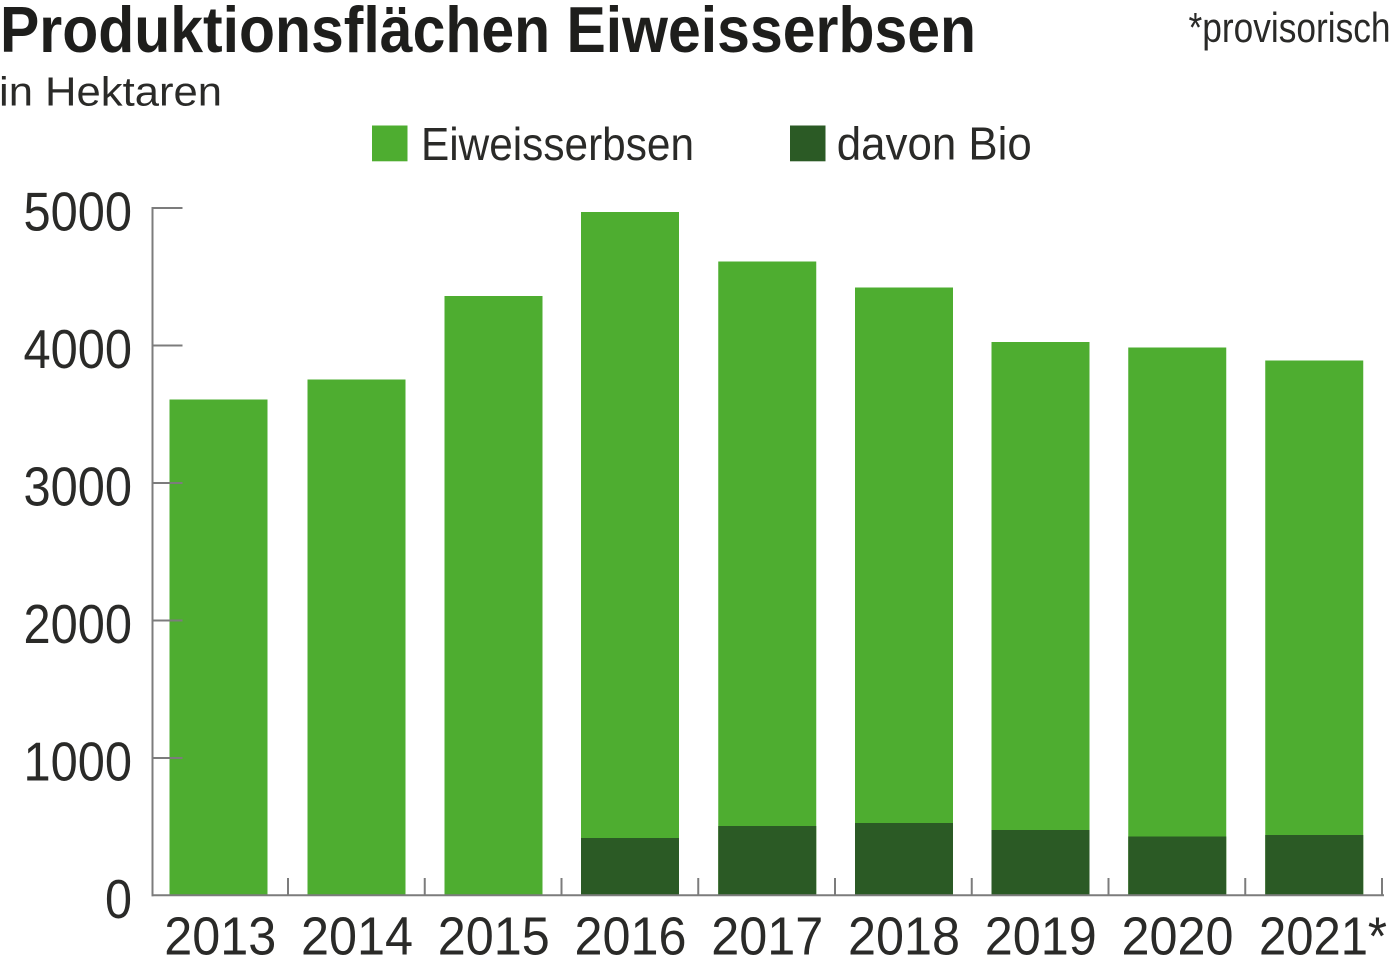  I want to click on svg-text:Produktionsflächen Eiweisserbs: Produktionsflächen Eiweisserbsen, so click(488, 33).